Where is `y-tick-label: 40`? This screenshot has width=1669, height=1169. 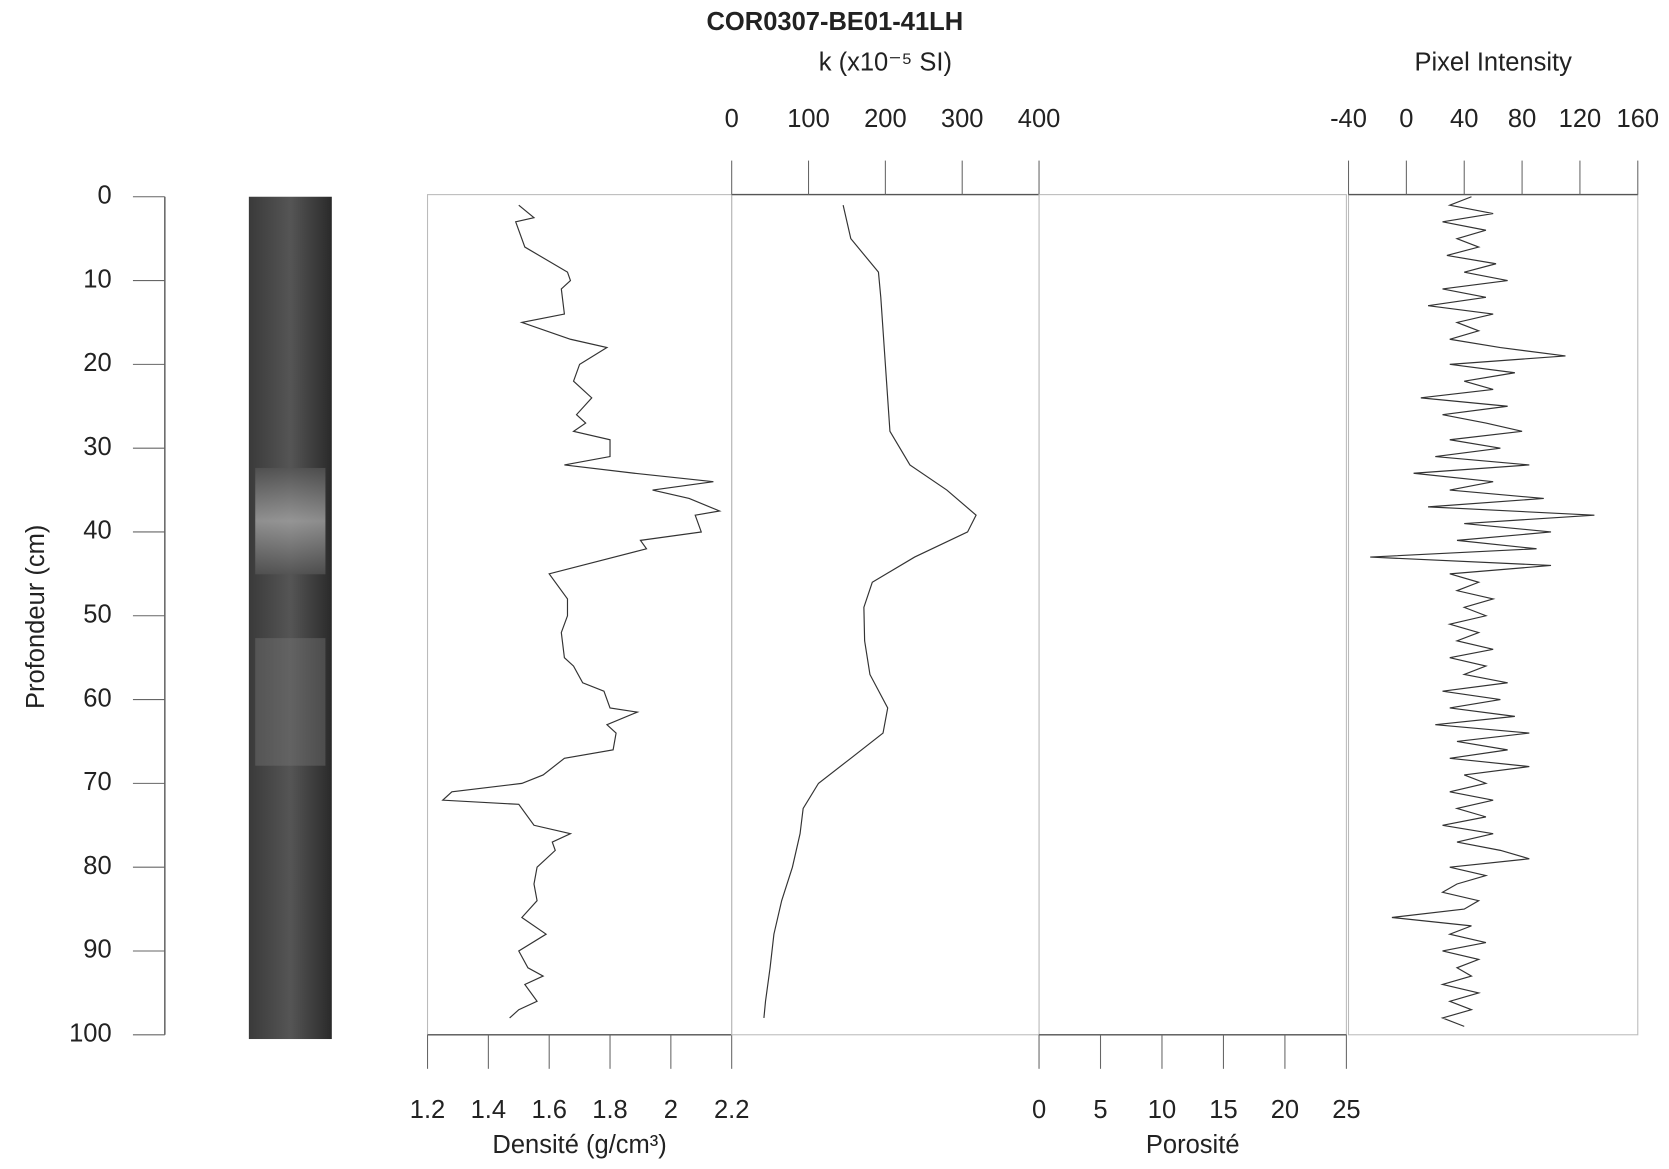
y-tick-label: 40 is located at coordinates (97, 531).